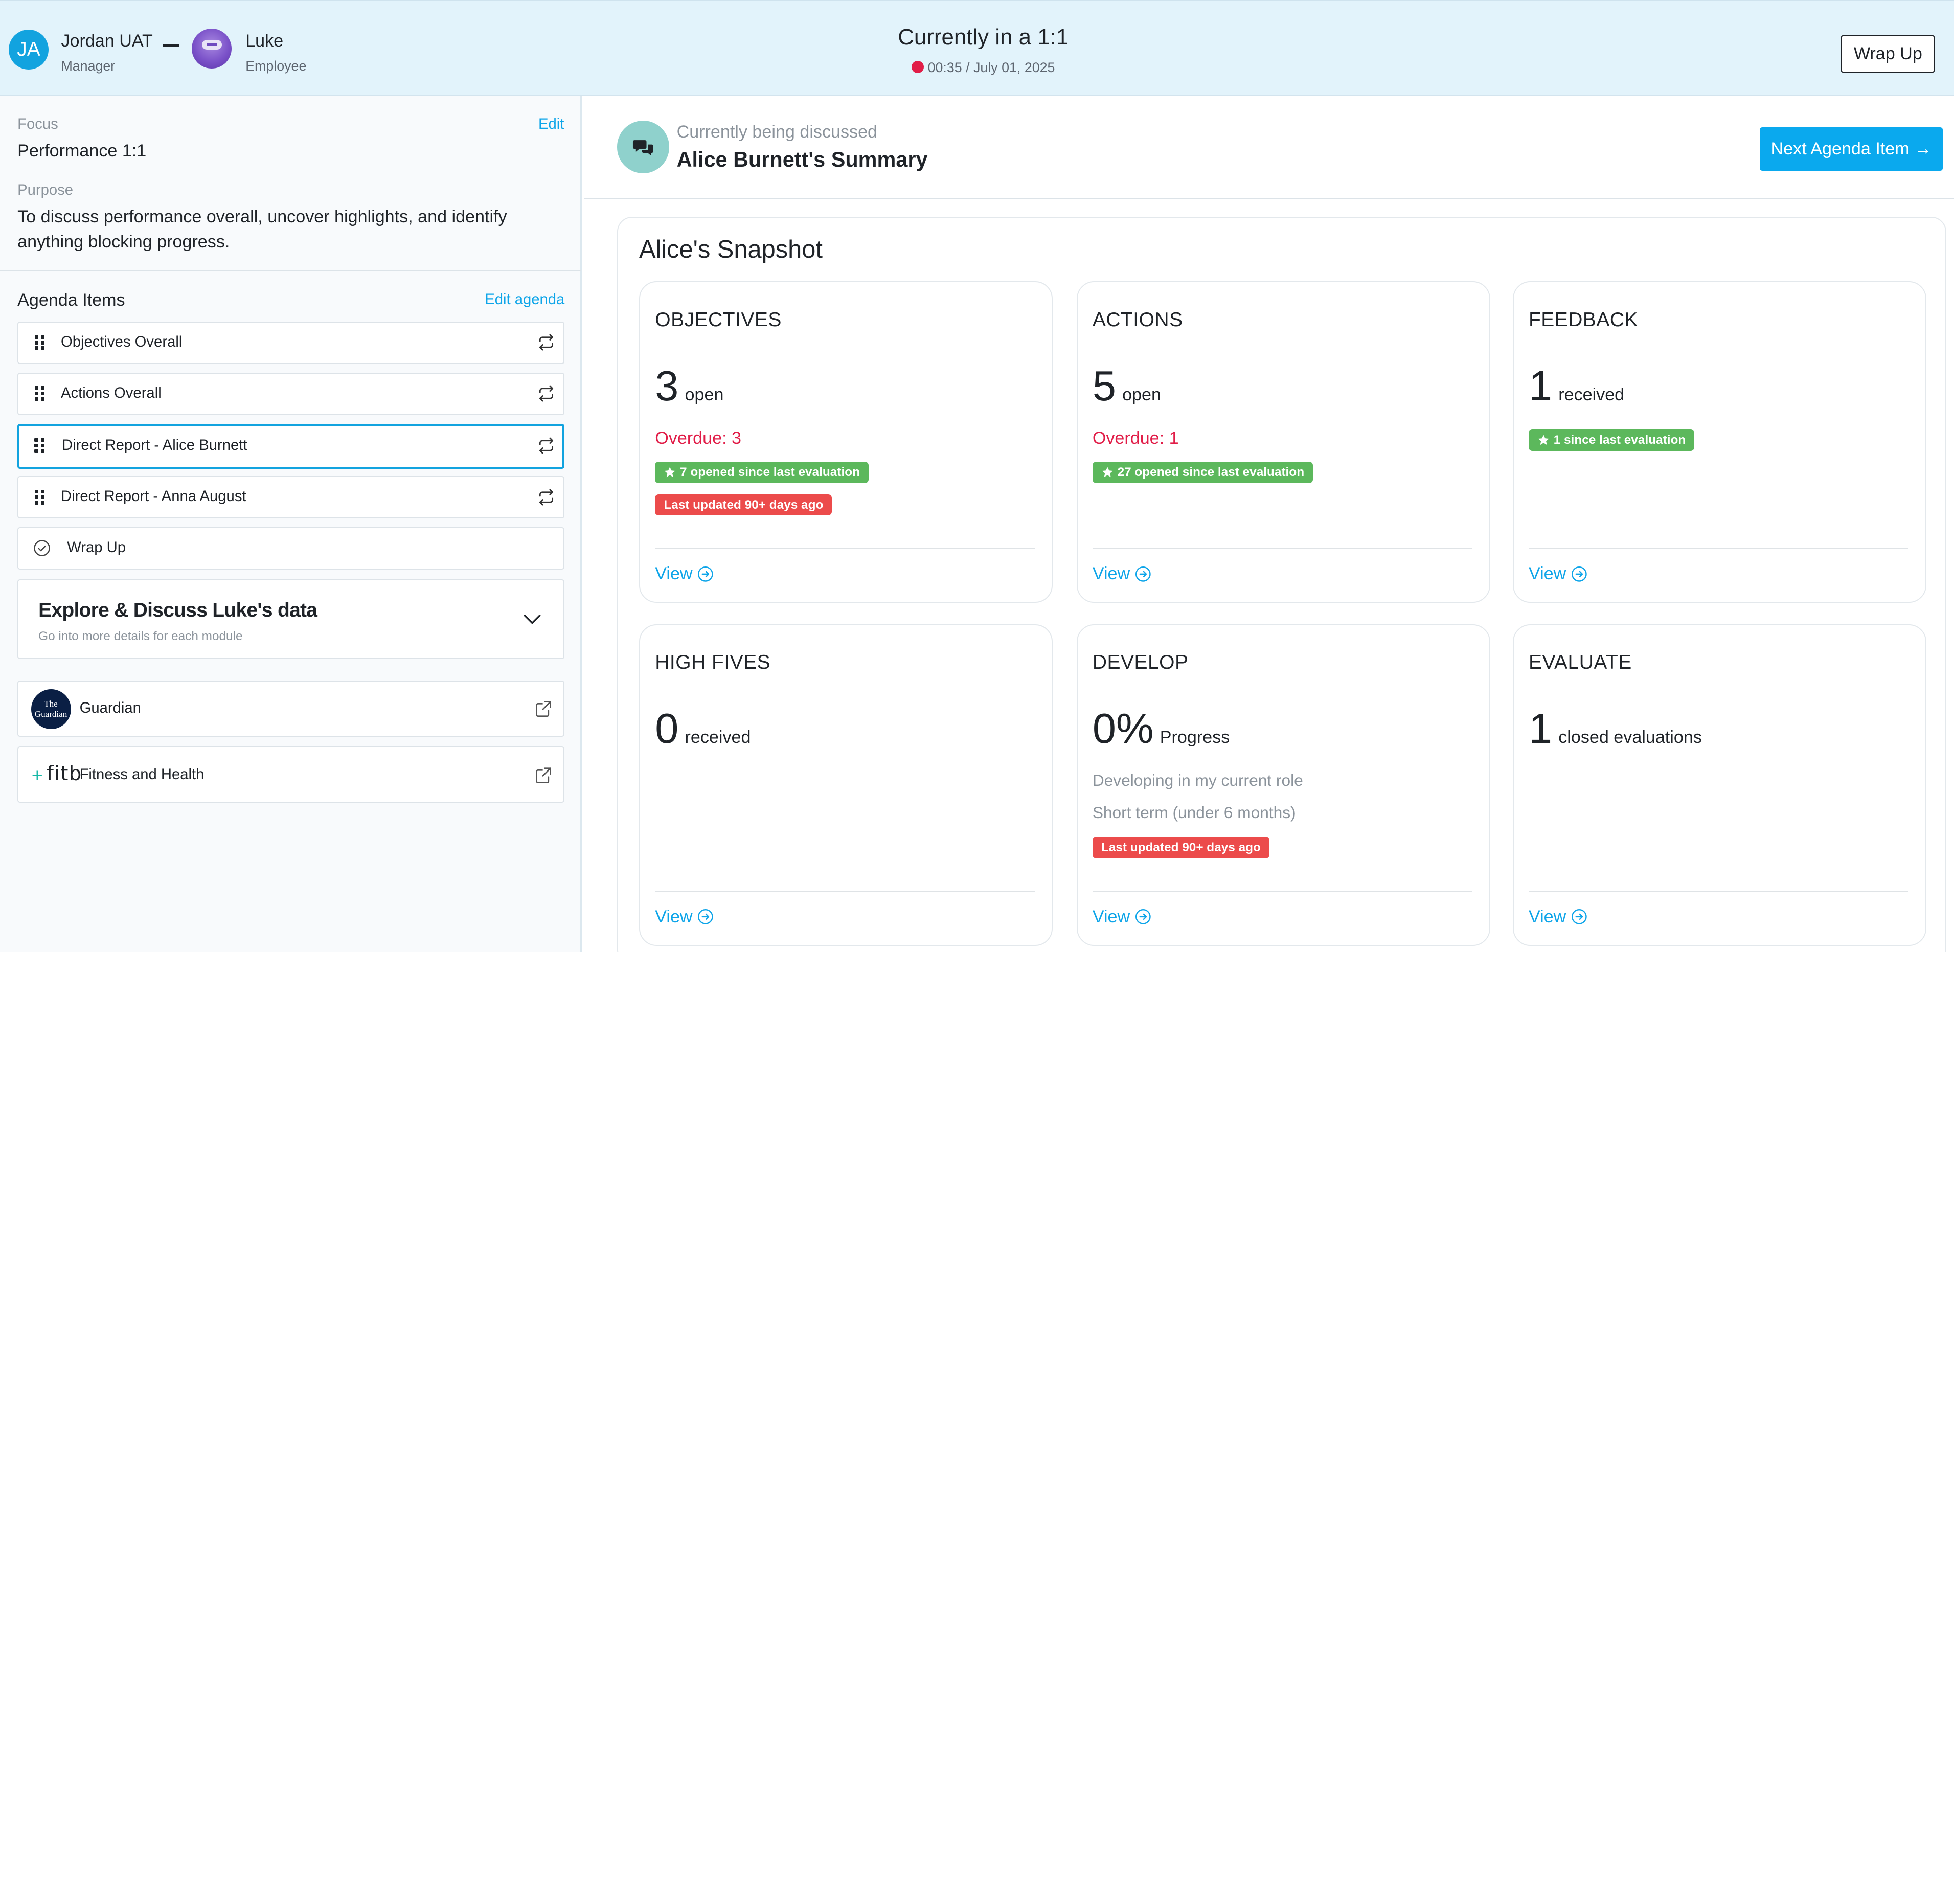  I want to click on view-evaluate-link: View, so click(1558, 917).